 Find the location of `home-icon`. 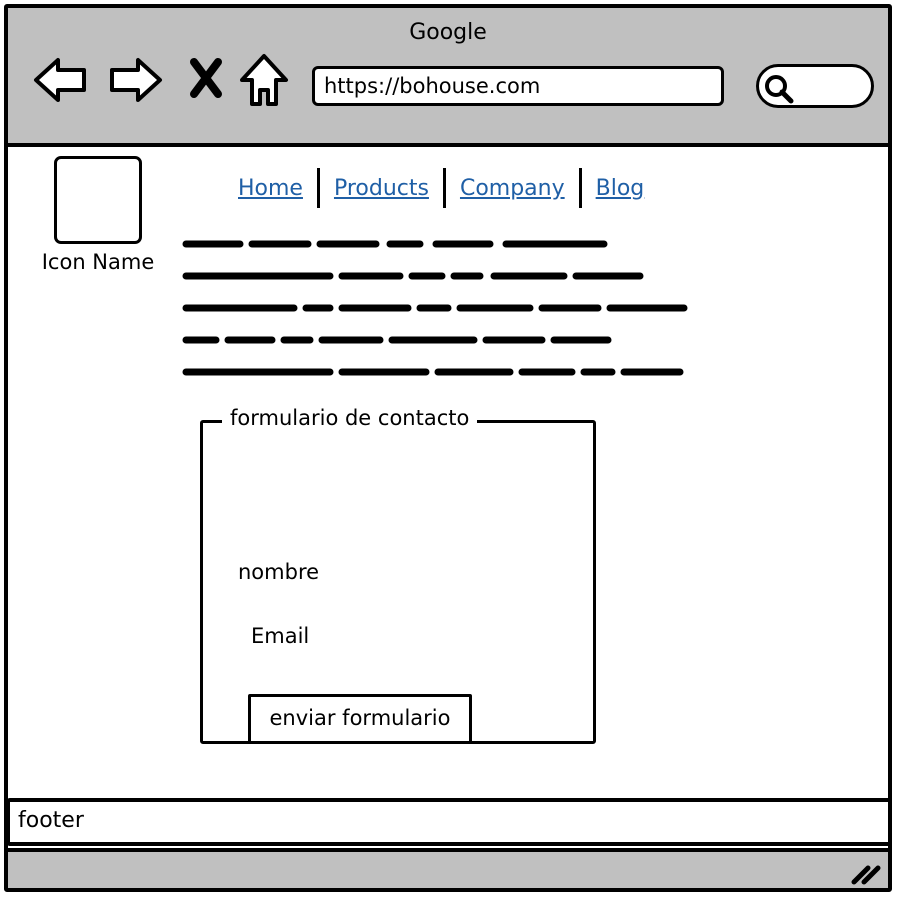

home-icon is located at coordinates (264, 80).